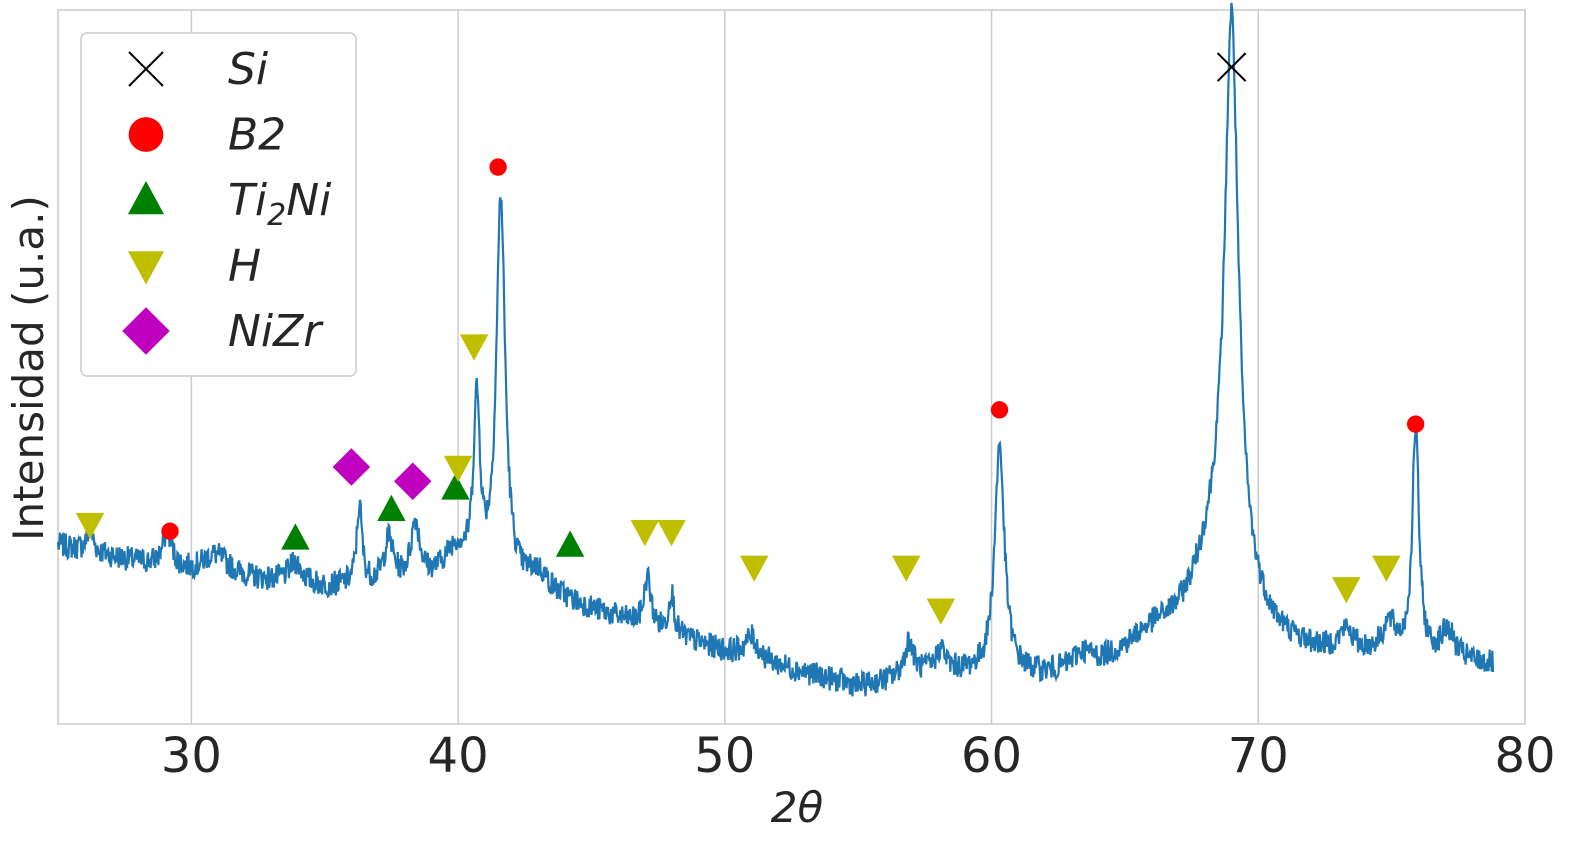 Image resolution: width=1589 pixels, height=853 pixels. What do you see at coordinates (146, 268) in the screenshot?
I see `triangle-down-icon` at bounding box center [146, 268].